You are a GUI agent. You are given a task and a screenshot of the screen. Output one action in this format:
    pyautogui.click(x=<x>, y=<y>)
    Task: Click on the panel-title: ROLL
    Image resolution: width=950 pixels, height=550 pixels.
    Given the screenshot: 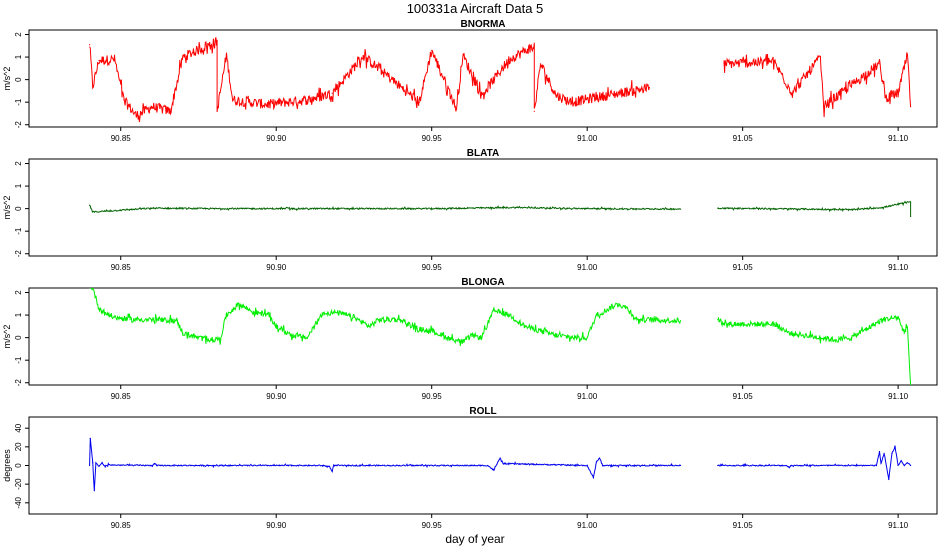 What is the action you would take?
    pyautogui.click(x=482, y=411)
    